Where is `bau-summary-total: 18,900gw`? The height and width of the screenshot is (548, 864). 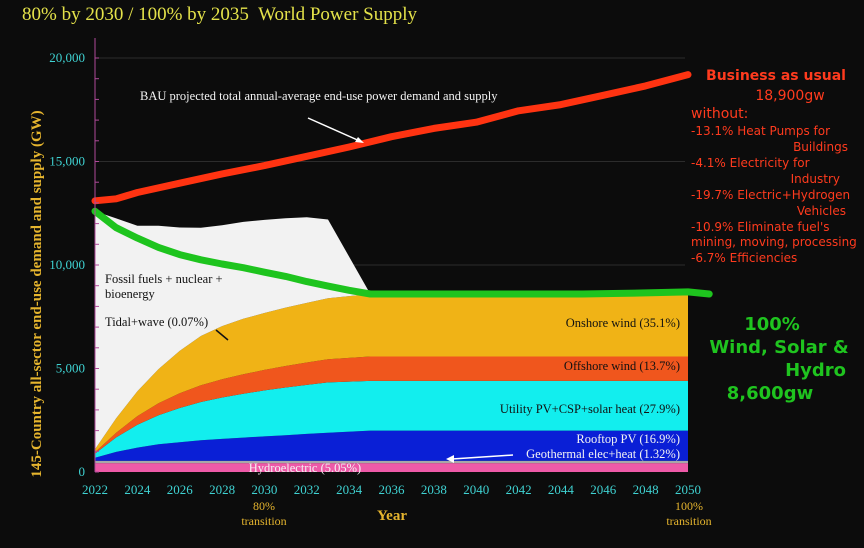 bau-summary-total: 18,900gw is located at coordinates (789, 96).